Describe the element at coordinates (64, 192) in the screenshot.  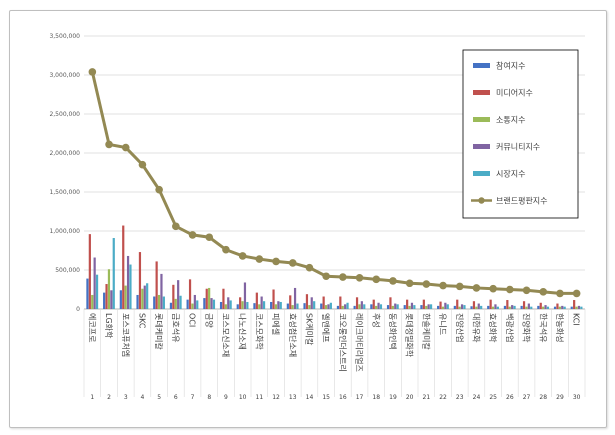
I see `y-tick-label: 1,500,000` at that location.